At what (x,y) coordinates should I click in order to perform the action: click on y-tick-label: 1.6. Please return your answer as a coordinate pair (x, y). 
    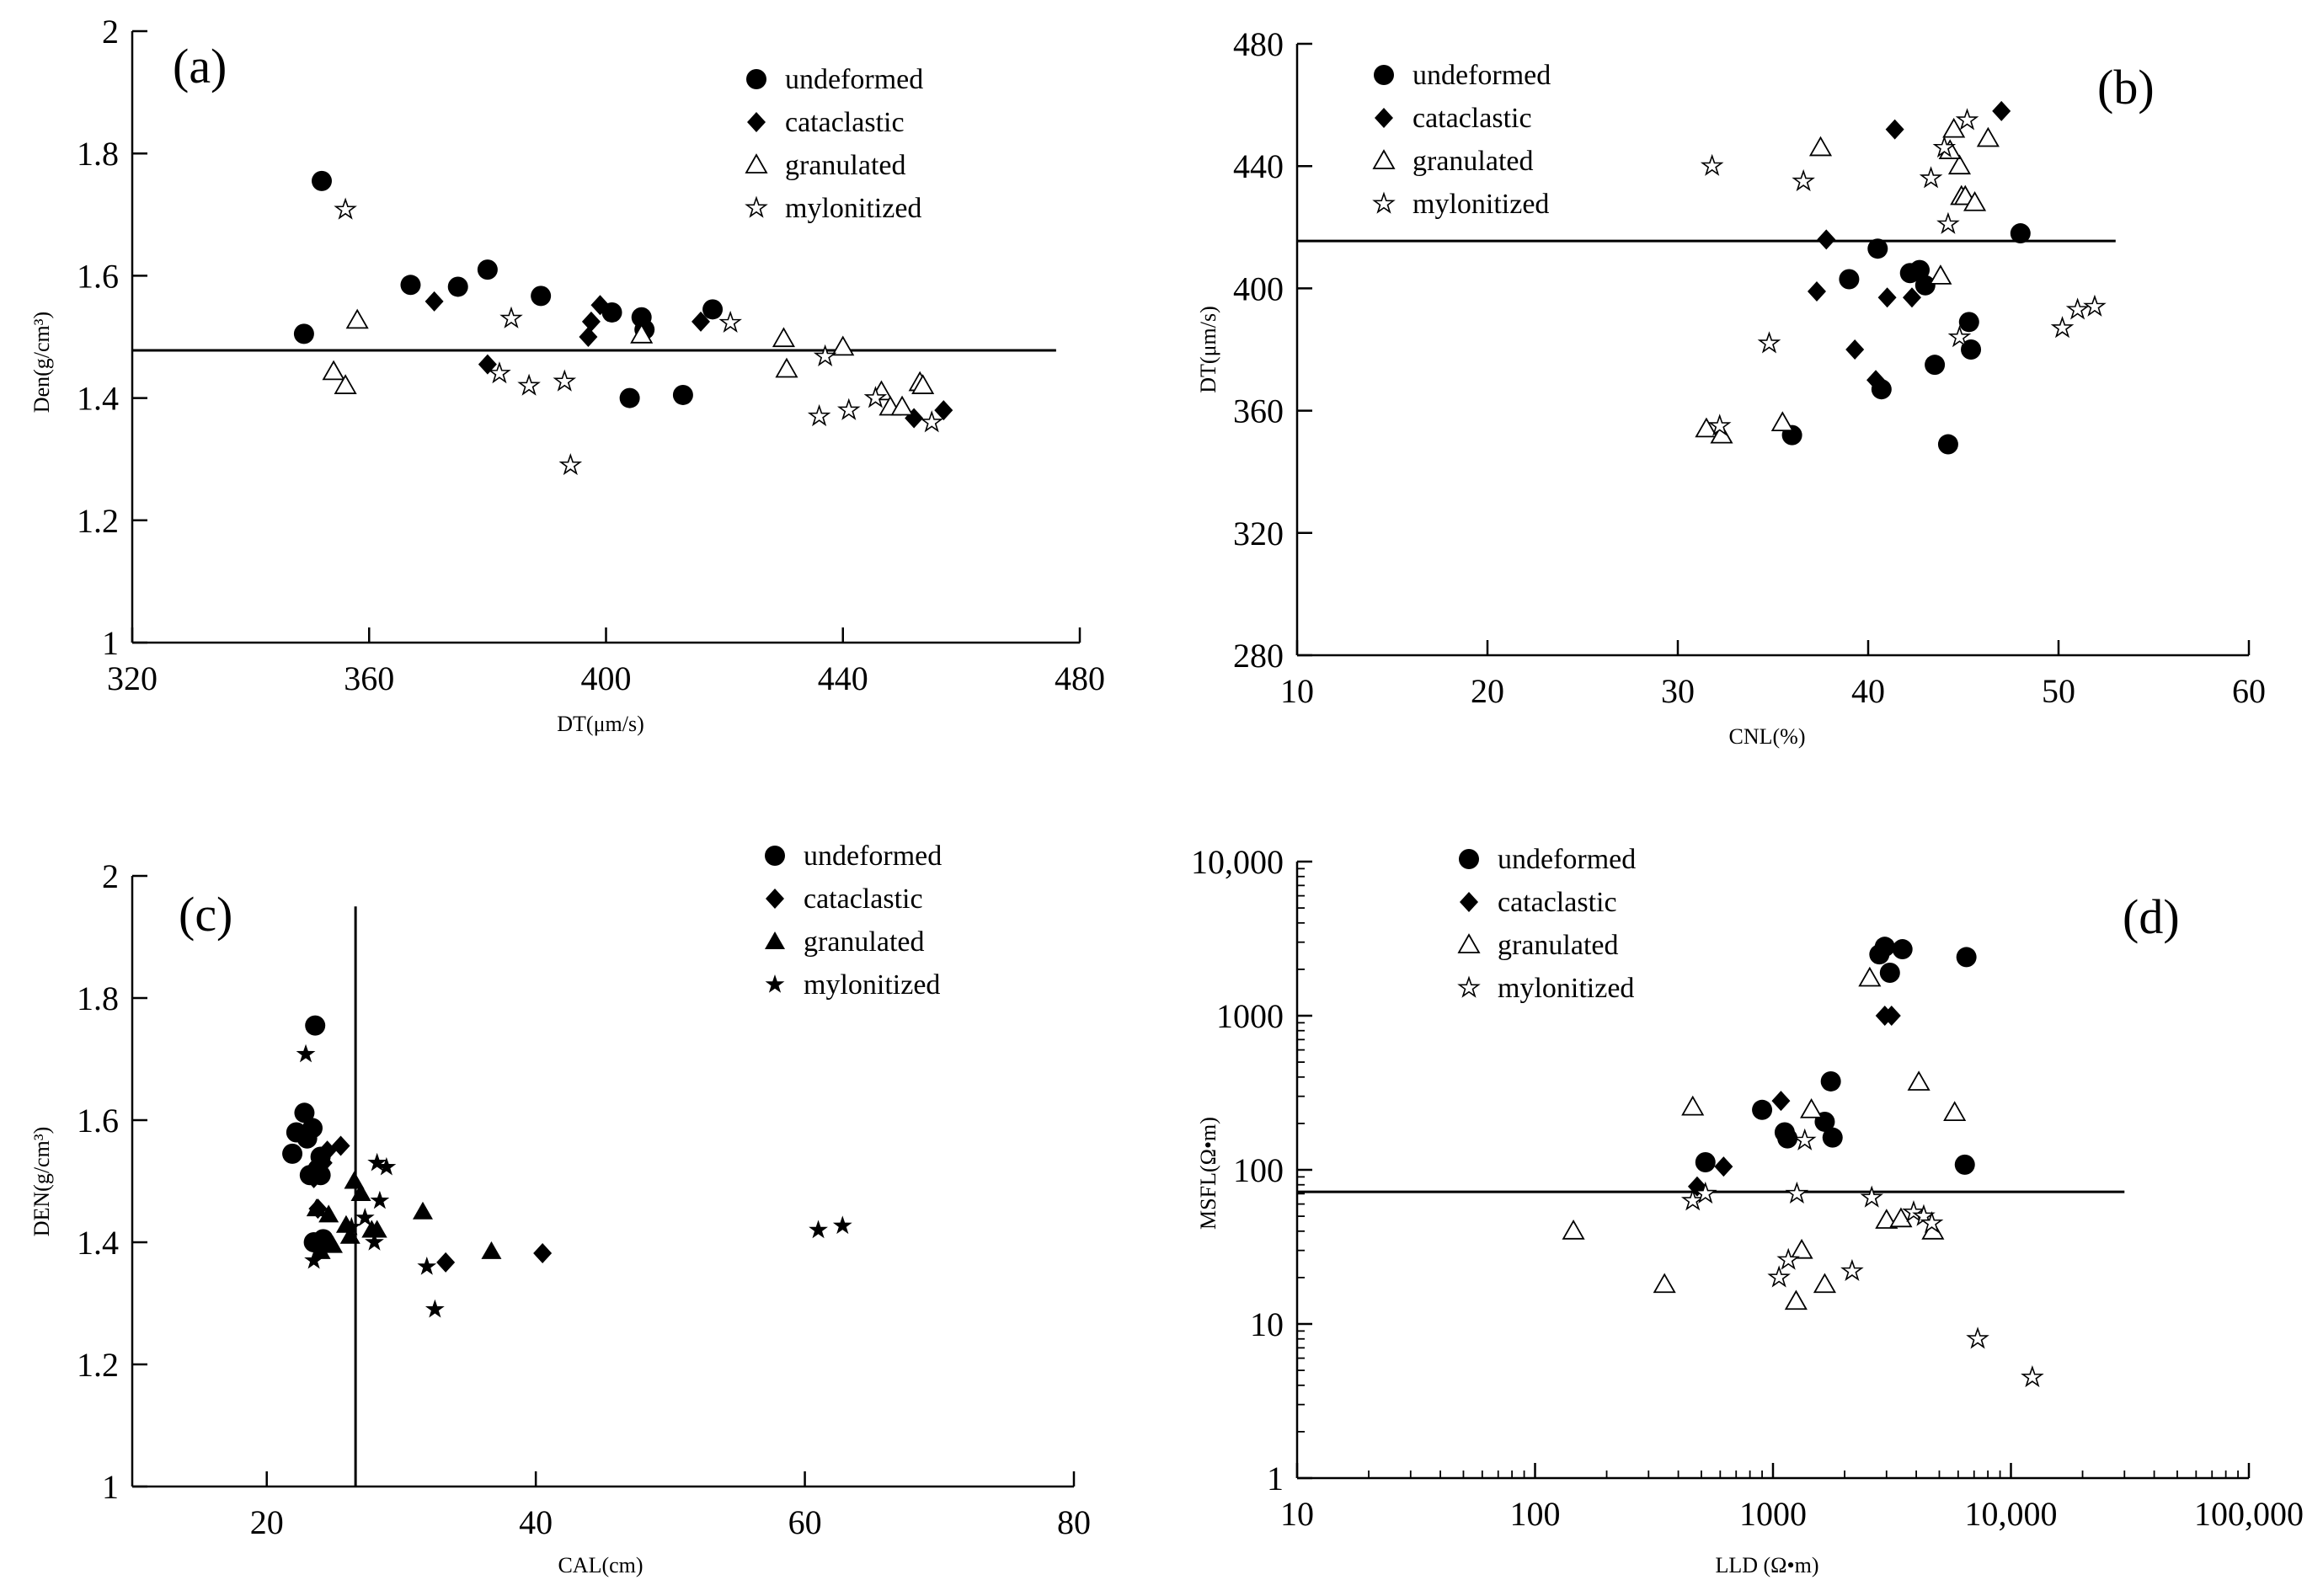
    Looking at the image, I should click on (98, 1121).